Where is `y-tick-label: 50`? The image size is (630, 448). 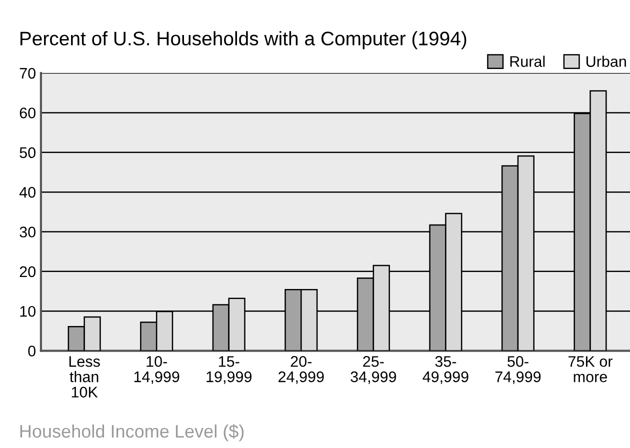 y-tick-label: 50 is located at coordinates (28, 152).